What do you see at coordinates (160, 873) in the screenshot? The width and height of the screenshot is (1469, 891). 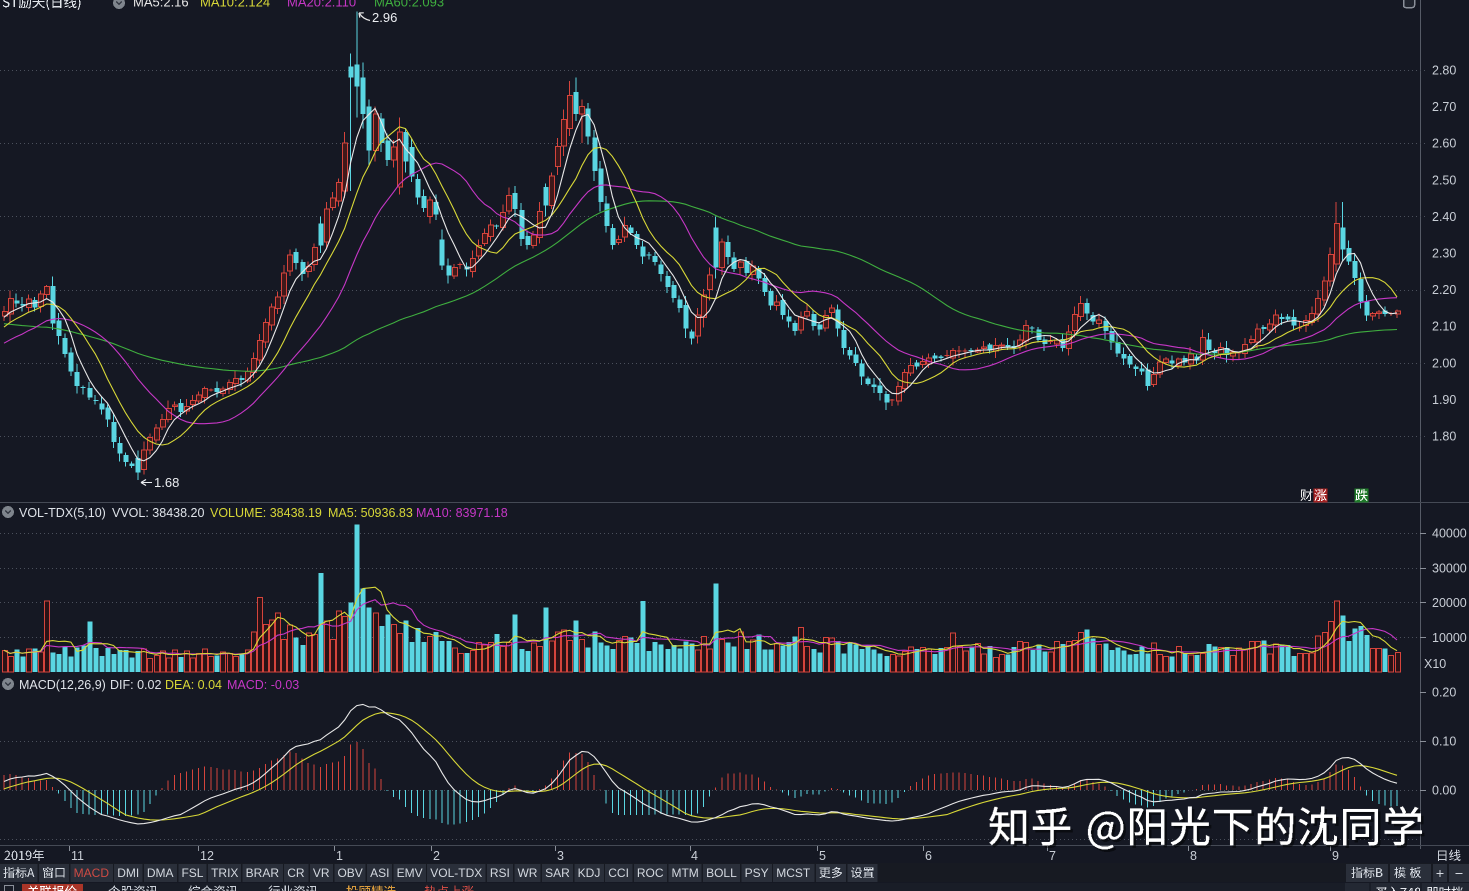 I see `svg-text: DMA` at bounding box center [160, 873].